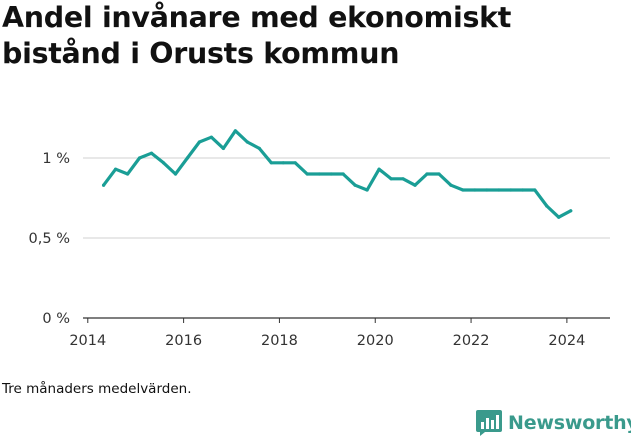 The image size is (631, 439). What do you see at coordinates (375, 341) in the screenshot?
I see `x-tick-label: 2020` at bounding box center [375, 341].